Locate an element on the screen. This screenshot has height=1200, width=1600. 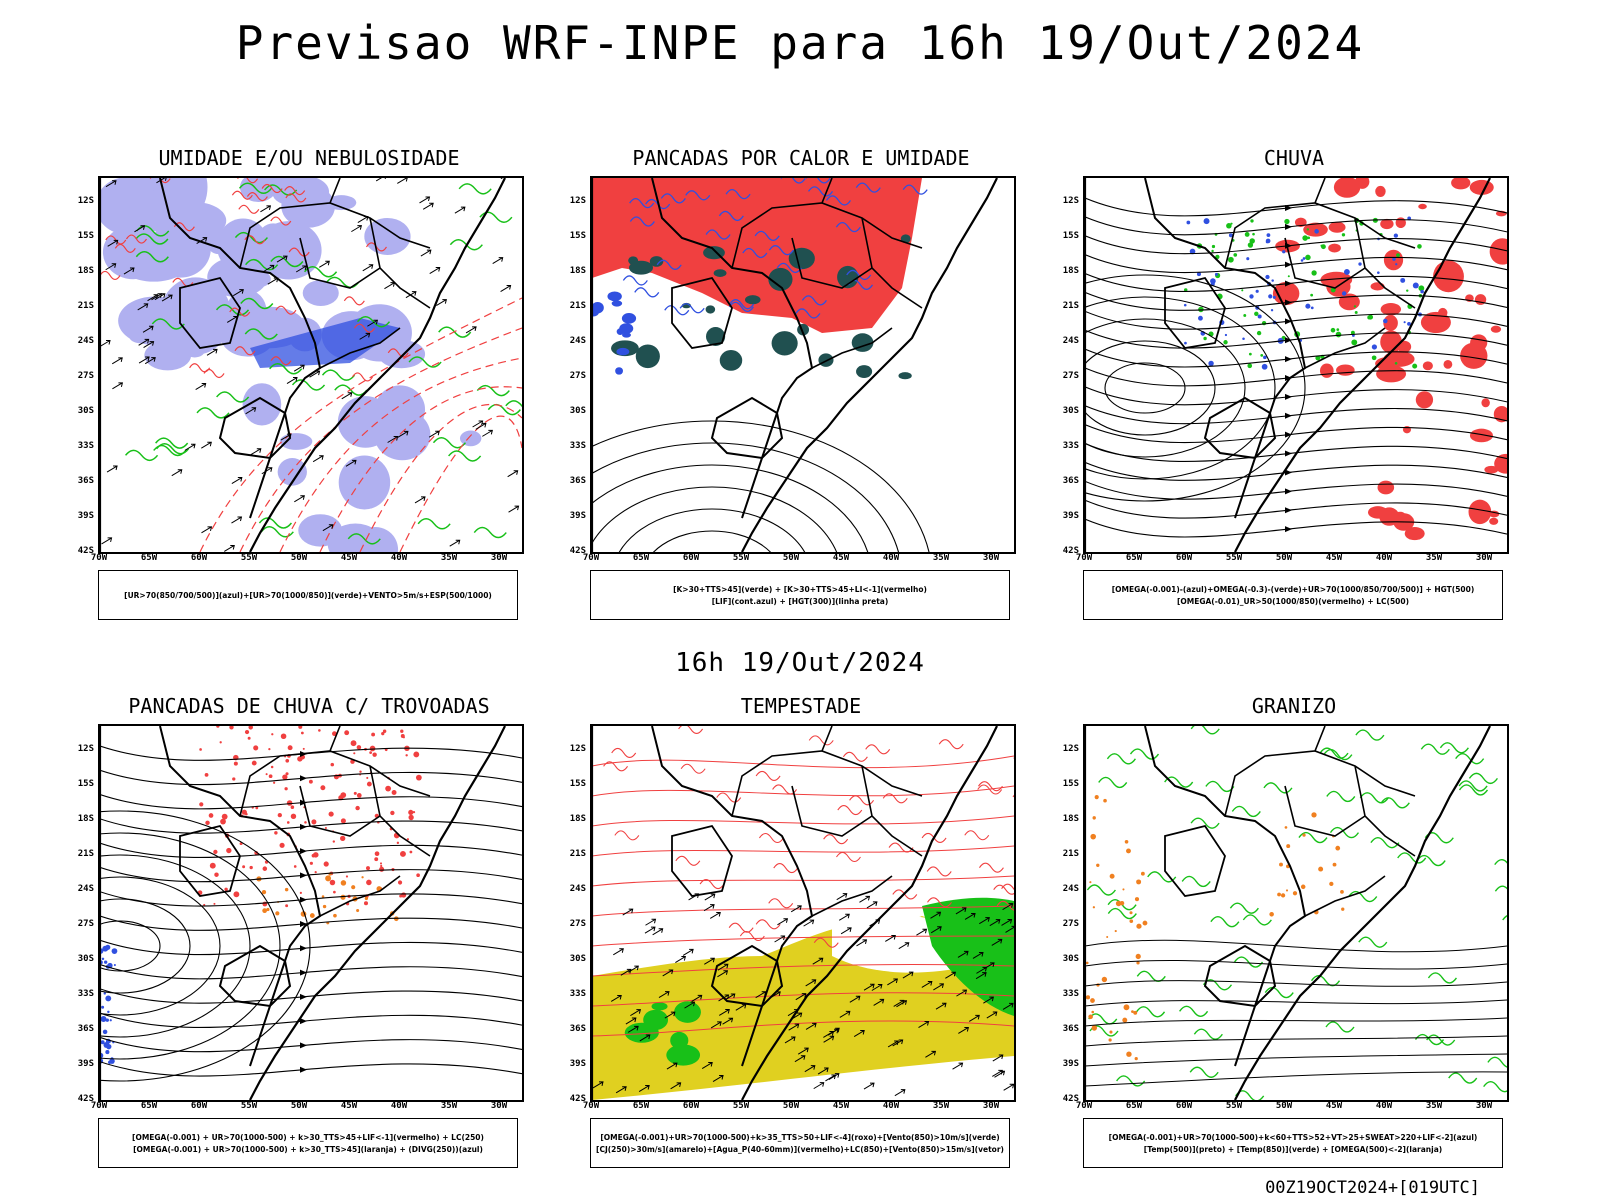
longitude-tick-label: 30W is located at coordinates (1484, 558).